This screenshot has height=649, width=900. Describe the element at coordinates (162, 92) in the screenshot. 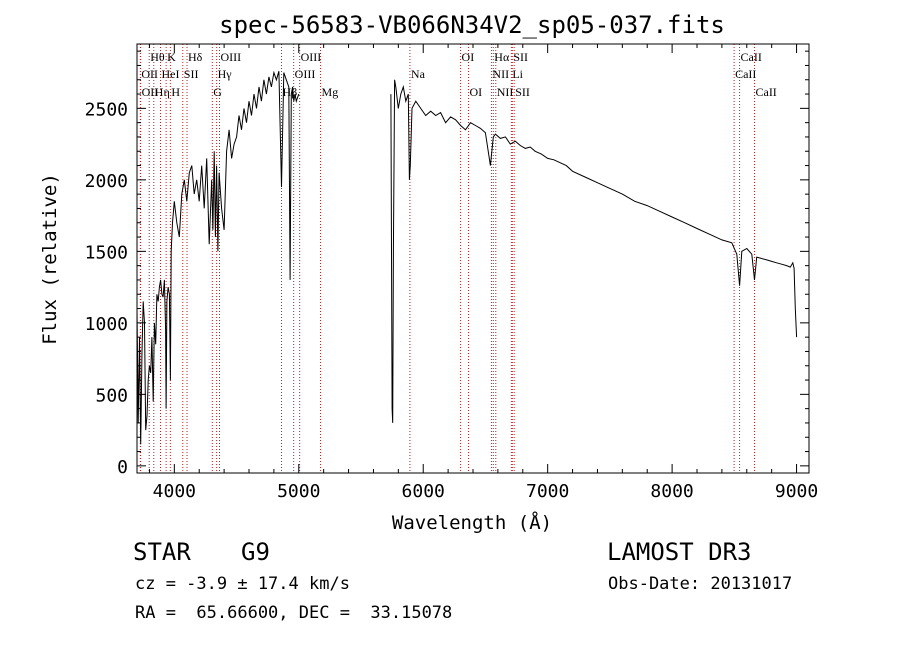

I see `line-label: Hη` at that location.